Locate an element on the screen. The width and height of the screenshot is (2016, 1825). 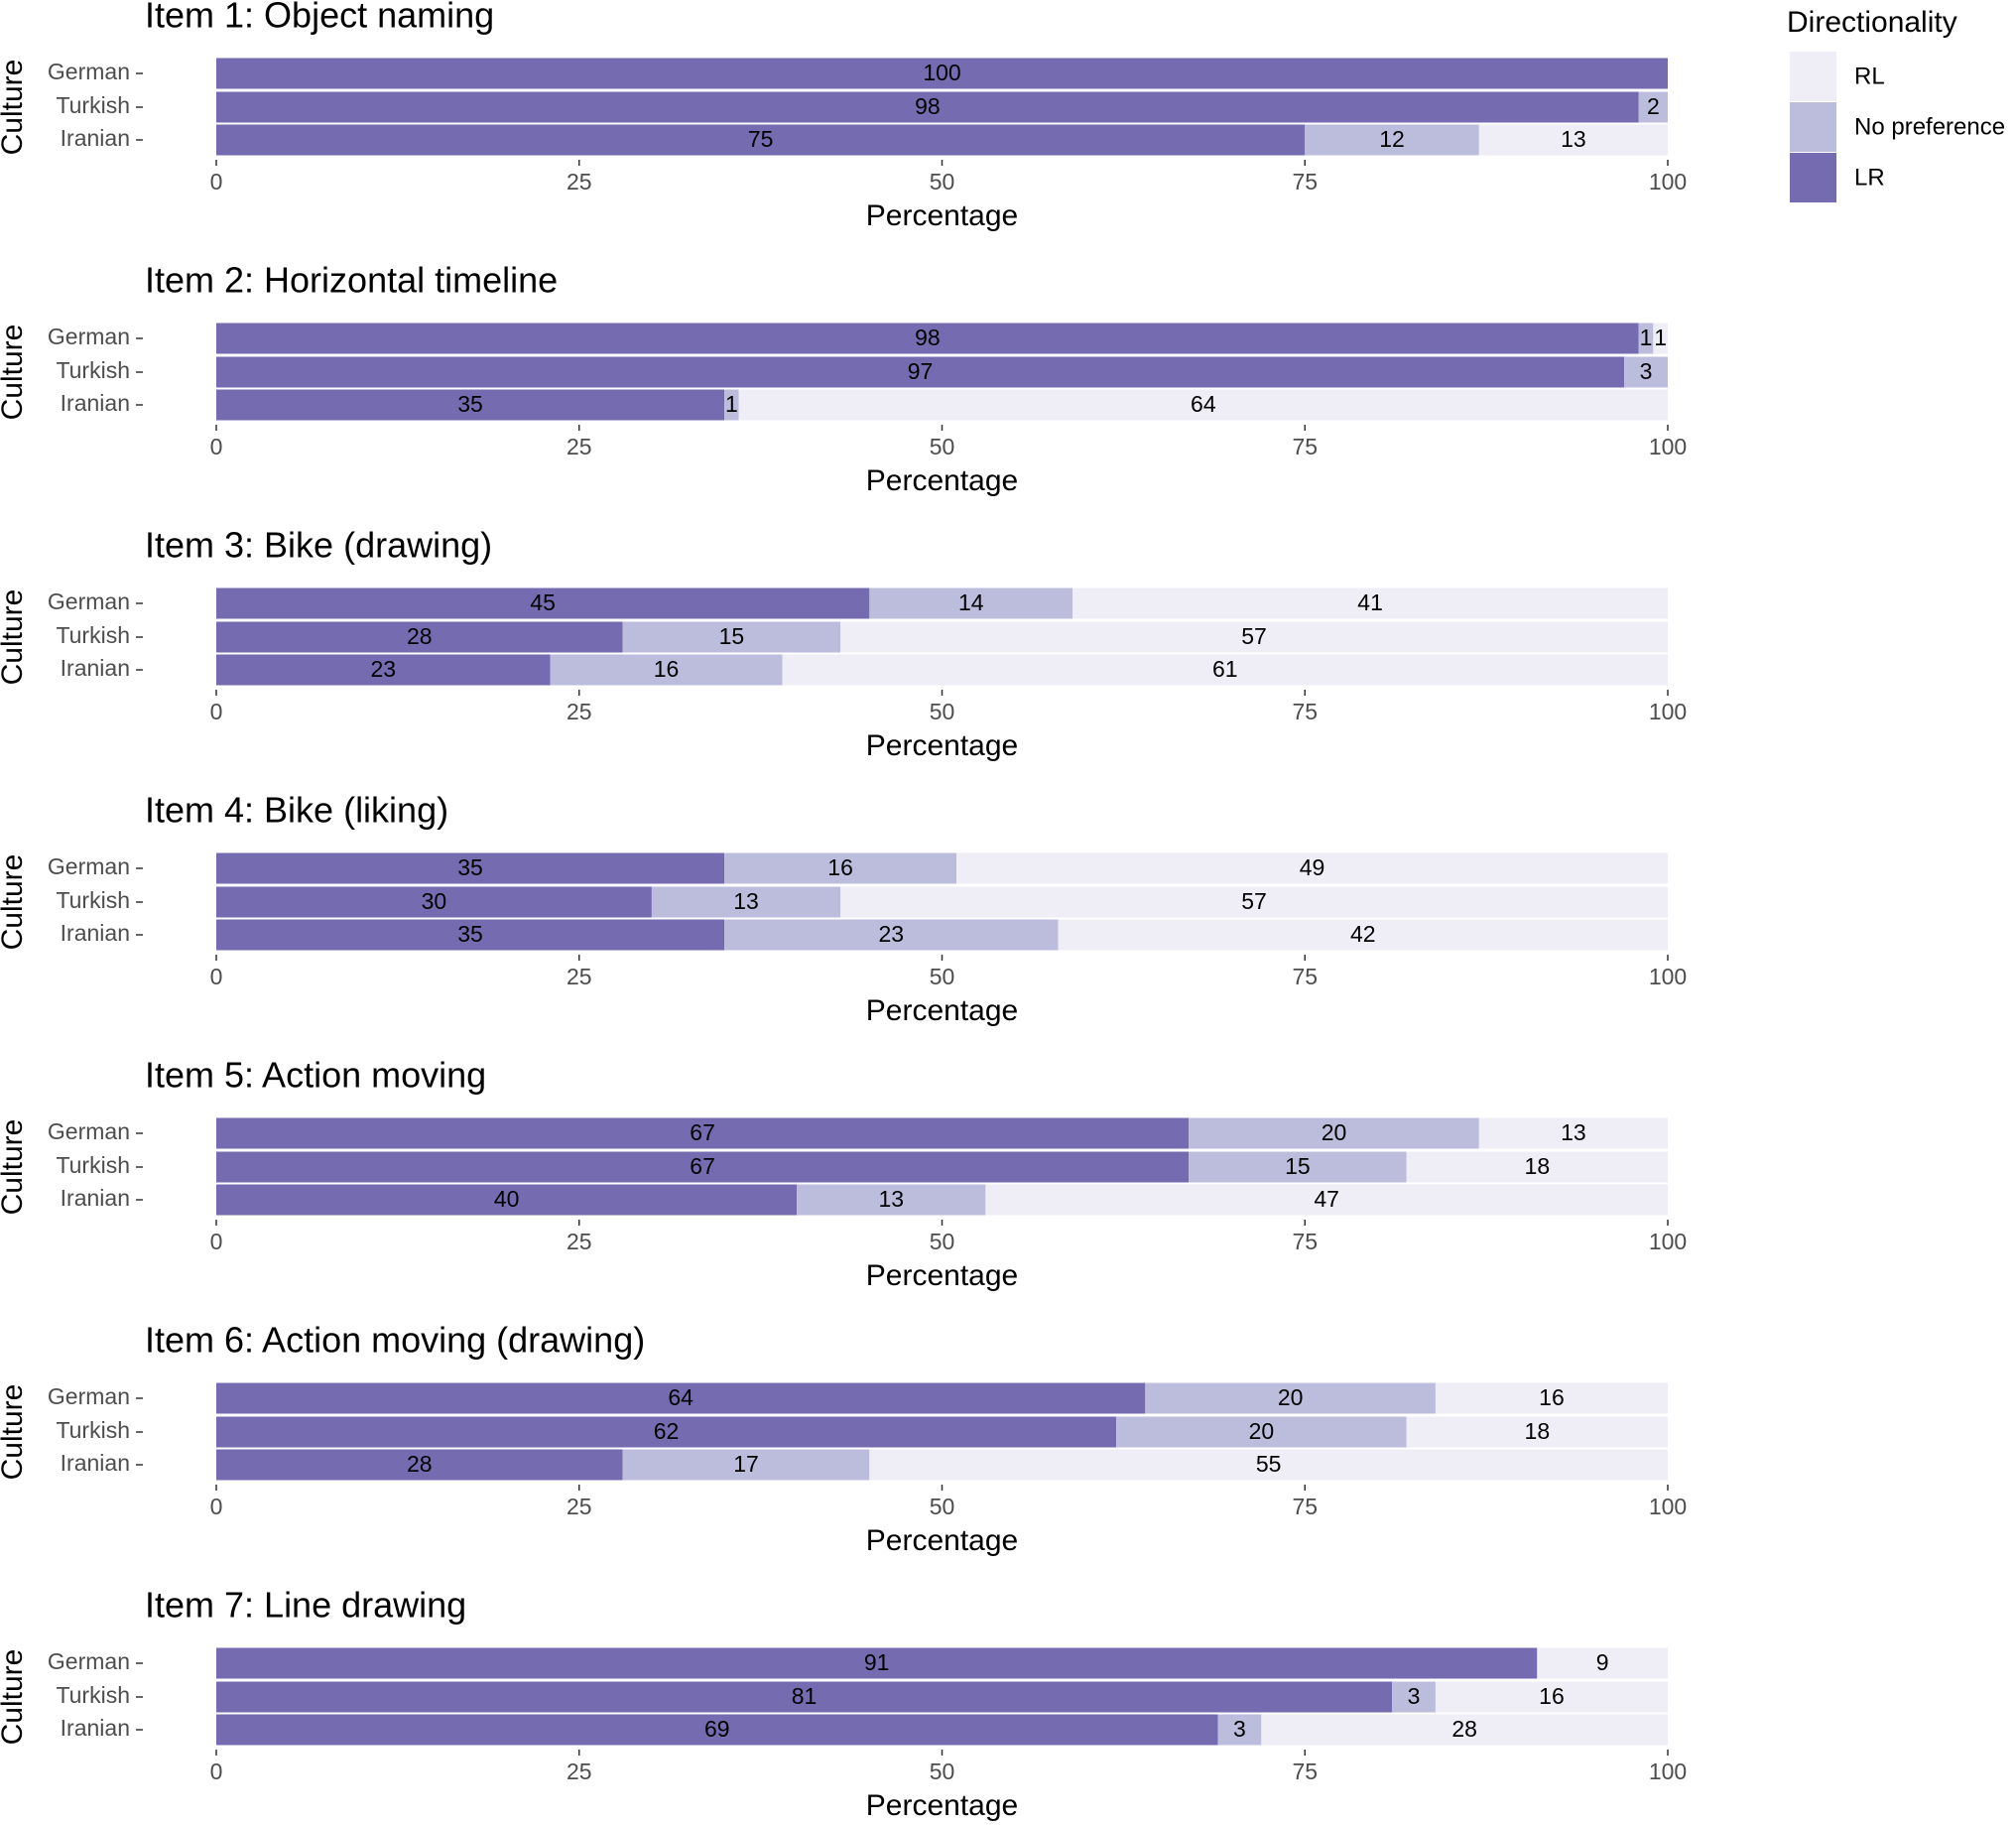
chart-title: Item 6: Action moving (drawing) is located at coordinates (395, 1340).